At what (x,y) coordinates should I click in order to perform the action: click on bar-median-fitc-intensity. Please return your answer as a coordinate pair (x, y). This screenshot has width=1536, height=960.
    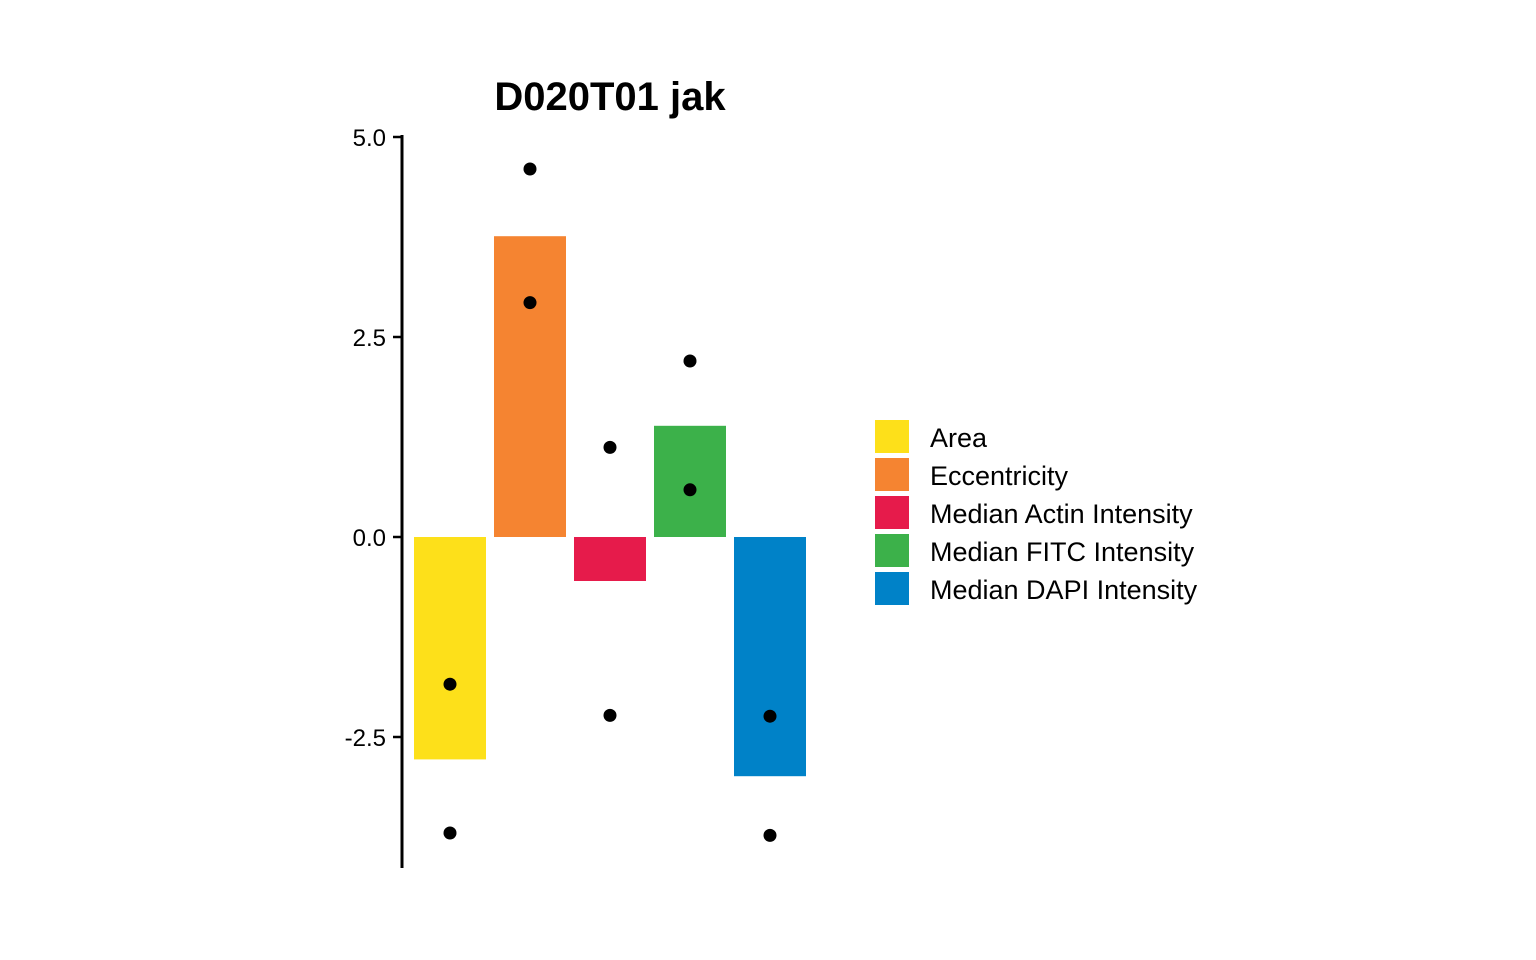
    Looking at the image, I should click on (690, 481).